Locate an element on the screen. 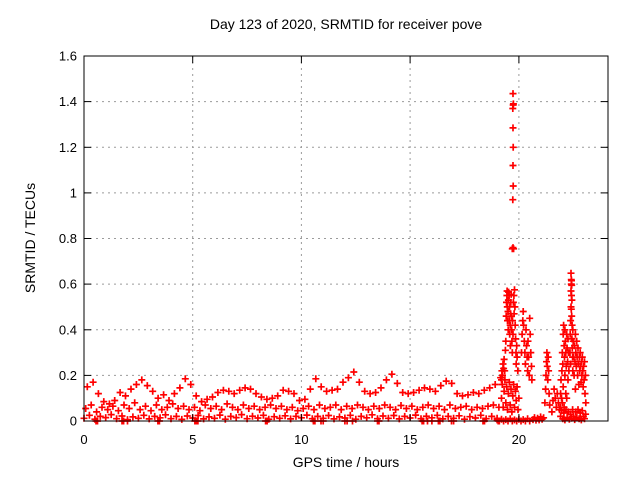  svg-text: 10 is located at coordinates (301, 439).